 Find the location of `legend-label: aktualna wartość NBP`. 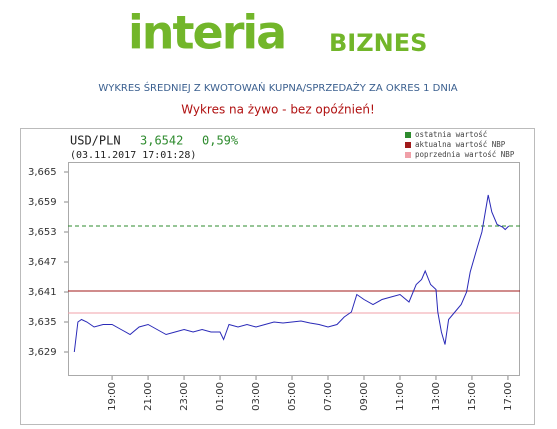

legend-label: aktualna wartość NBP is located at coordinates (460, 144).